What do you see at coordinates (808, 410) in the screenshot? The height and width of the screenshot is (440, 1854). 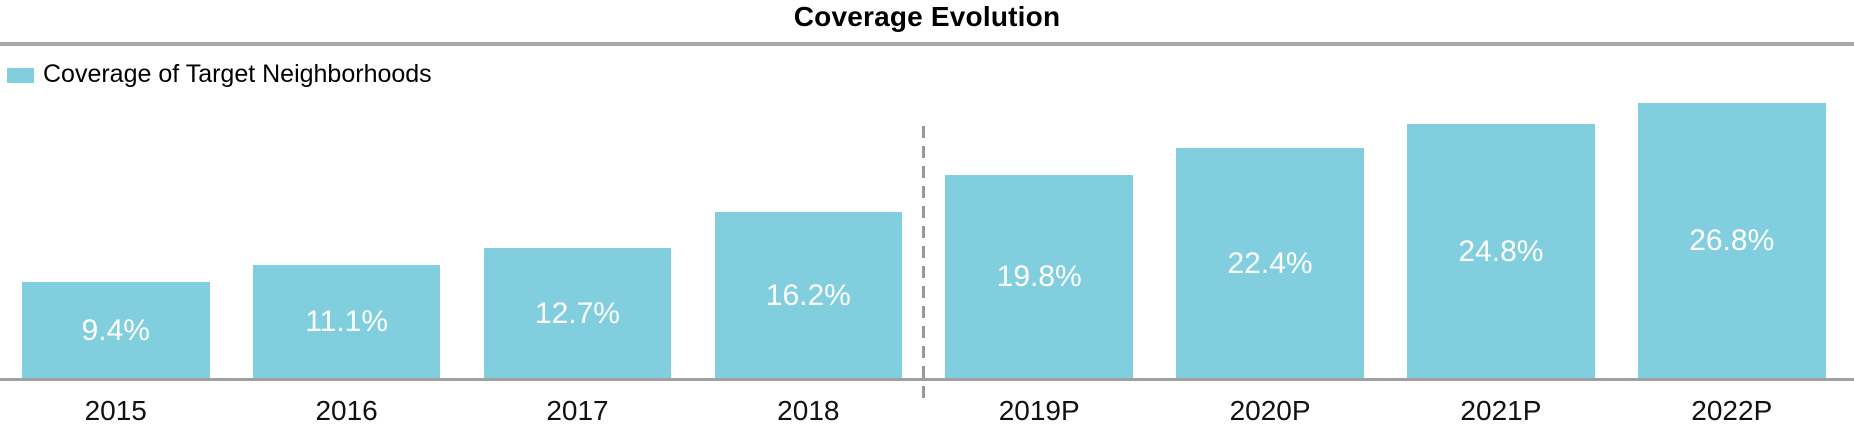 I see `x-axis-label-2018: 2018` at bounding box center [808, 410].